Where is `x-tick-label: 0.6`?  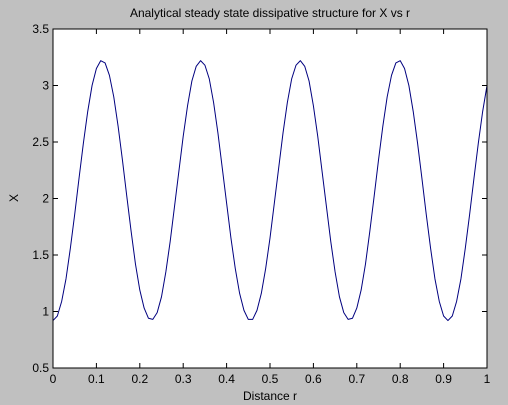
x-tick-label: 0.6 is located at coordinates (313, 379).